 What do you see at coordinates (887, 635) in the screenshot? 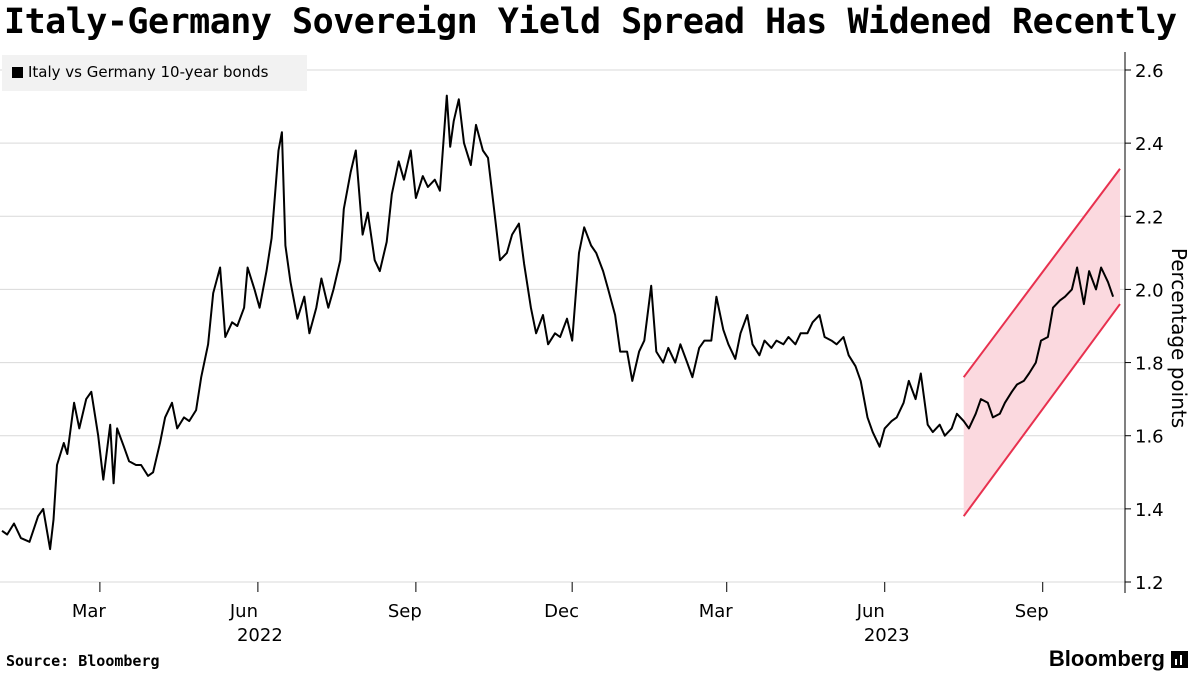
I see `x-year-label: 2023` at bounding box center [887, 635].